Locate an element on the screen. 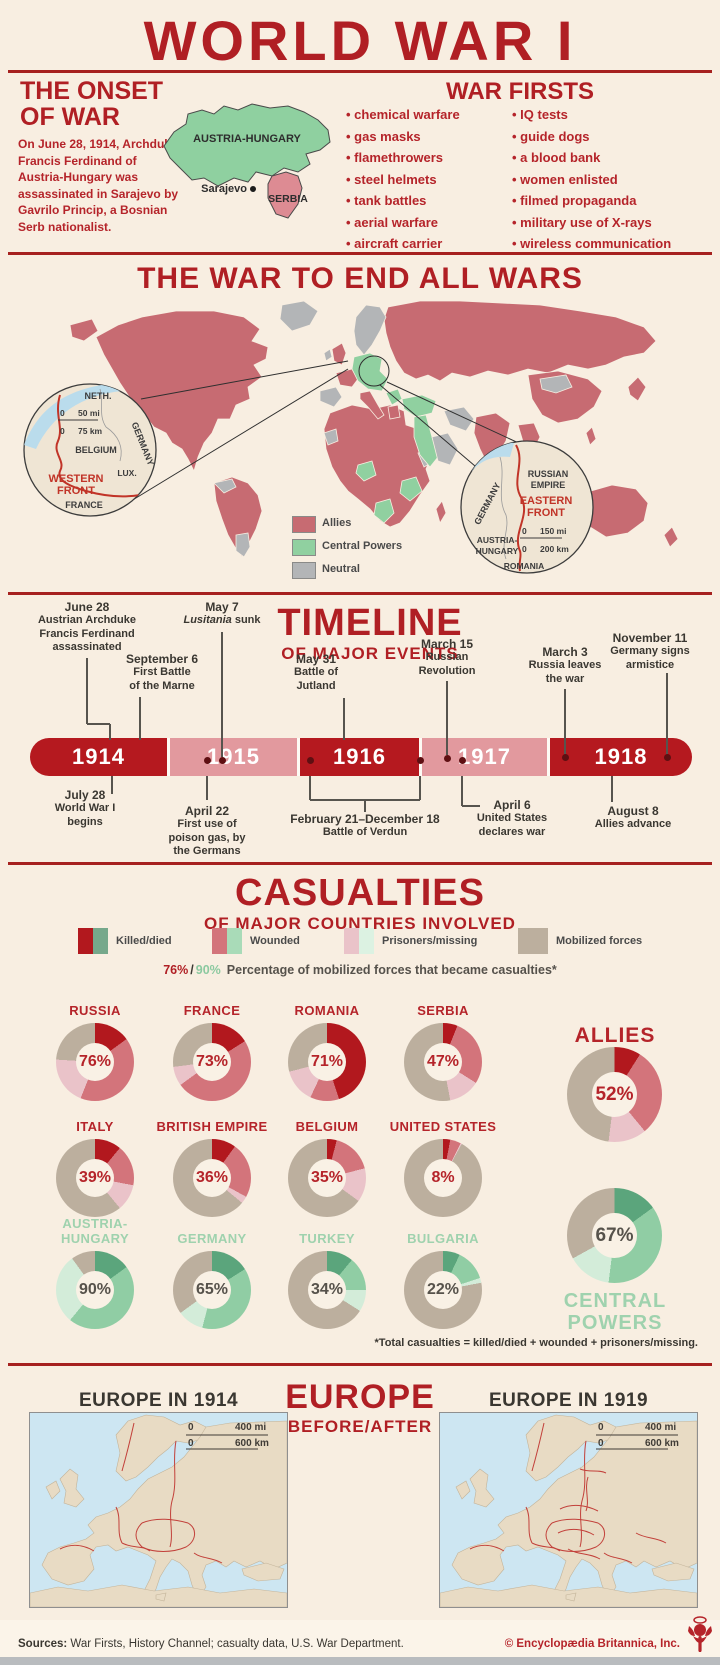 The width and height of the screenshot is (720, 1665). war-first-item: gas masks is located at coordinates (426, 137).